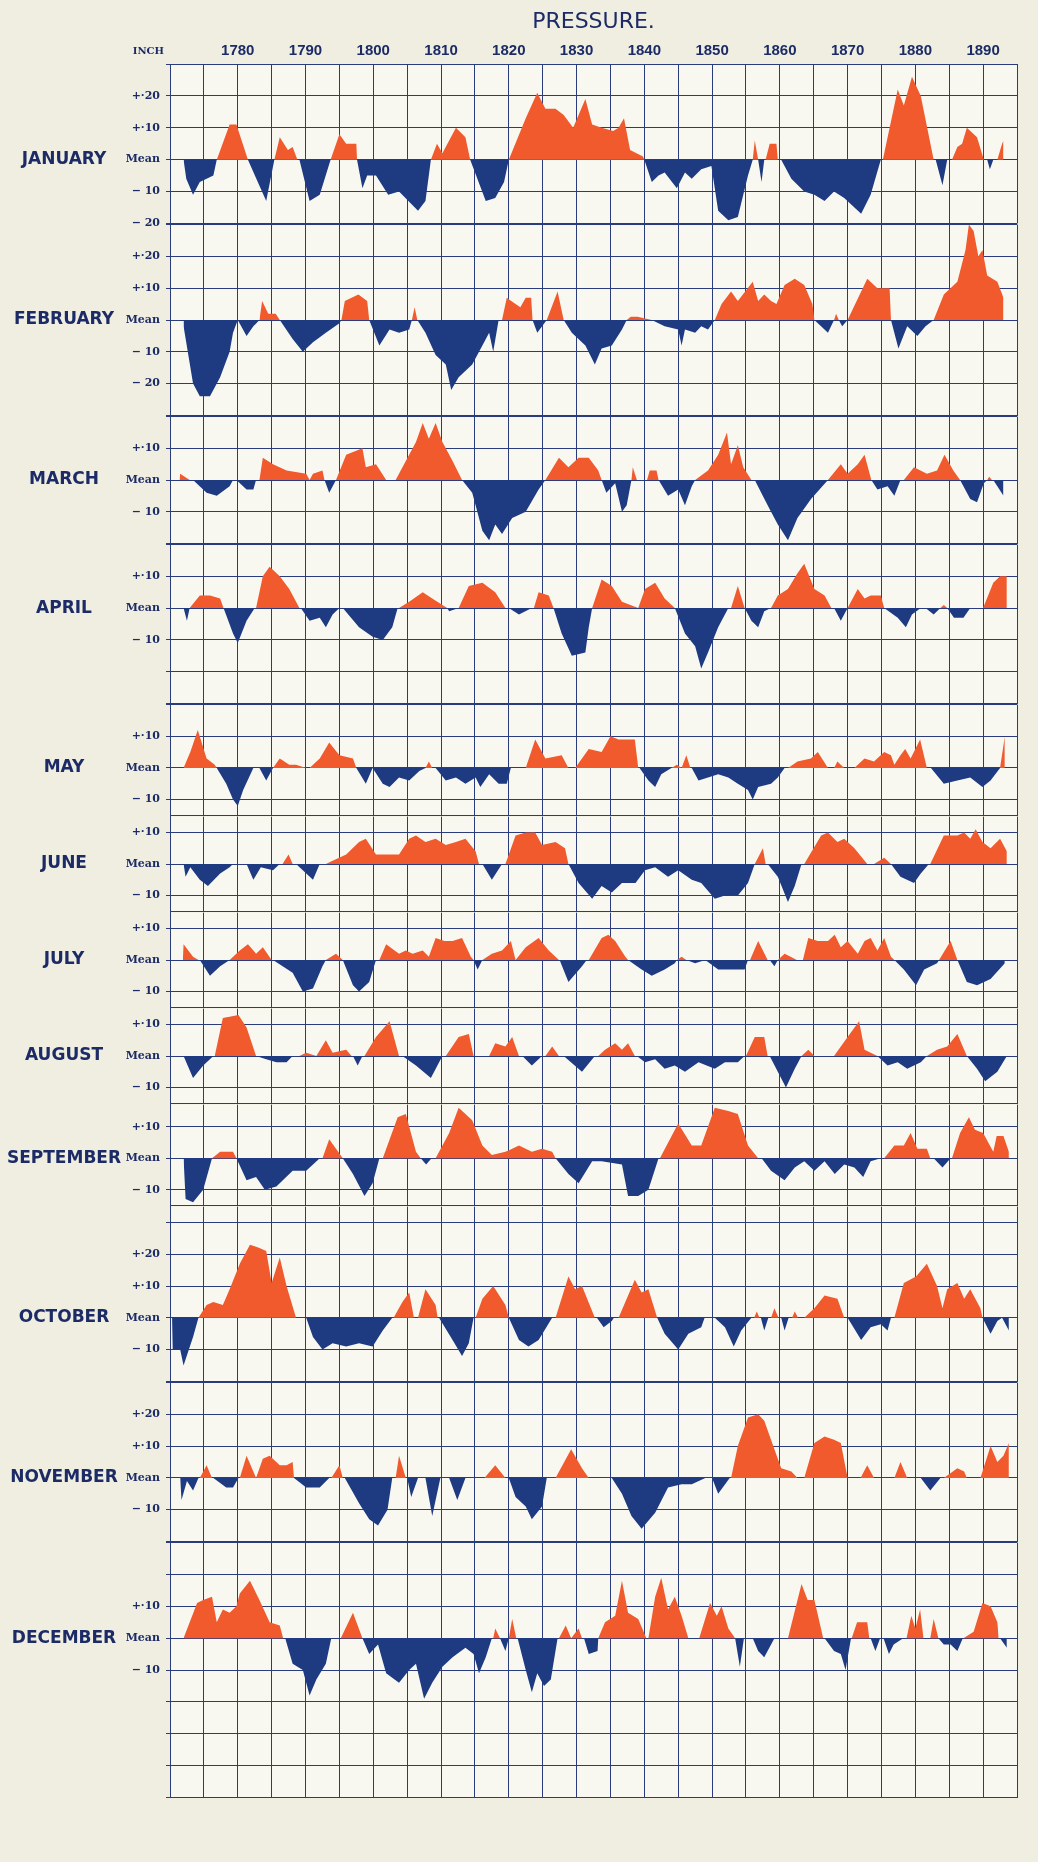 The height and width of the screenshot is (1862, 1038). What do you see at coordinates (64, 1316) in the screenshot?
I see `y-axis-title: OCTOBER` at bounding box center [64, 1316].